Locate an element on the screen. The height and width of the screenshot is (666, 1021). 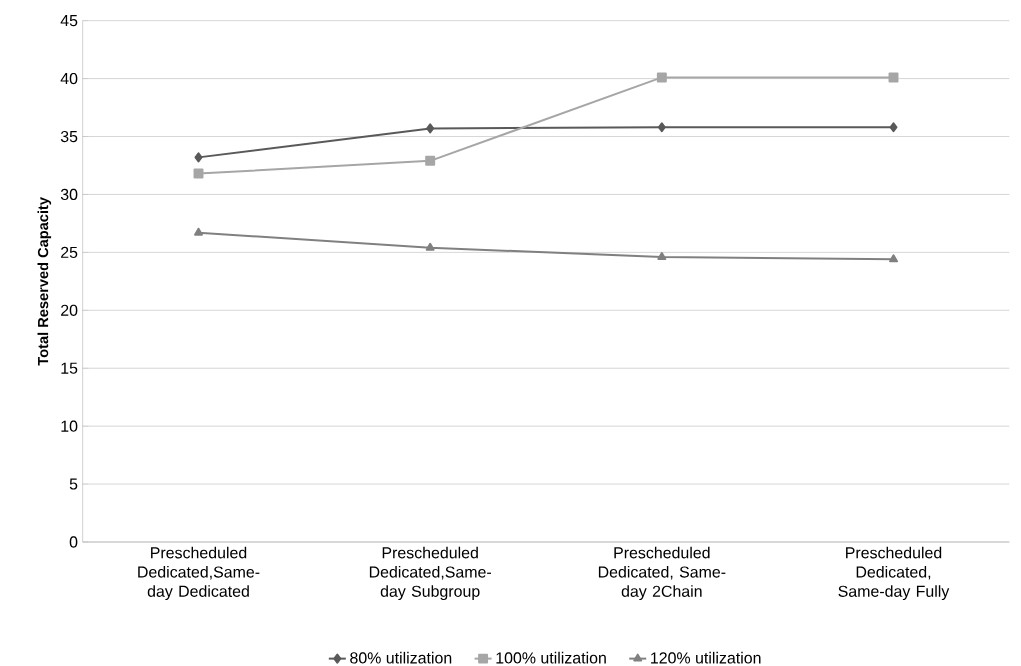
y-tick-label: 40 is located at coordinates (69, 78).